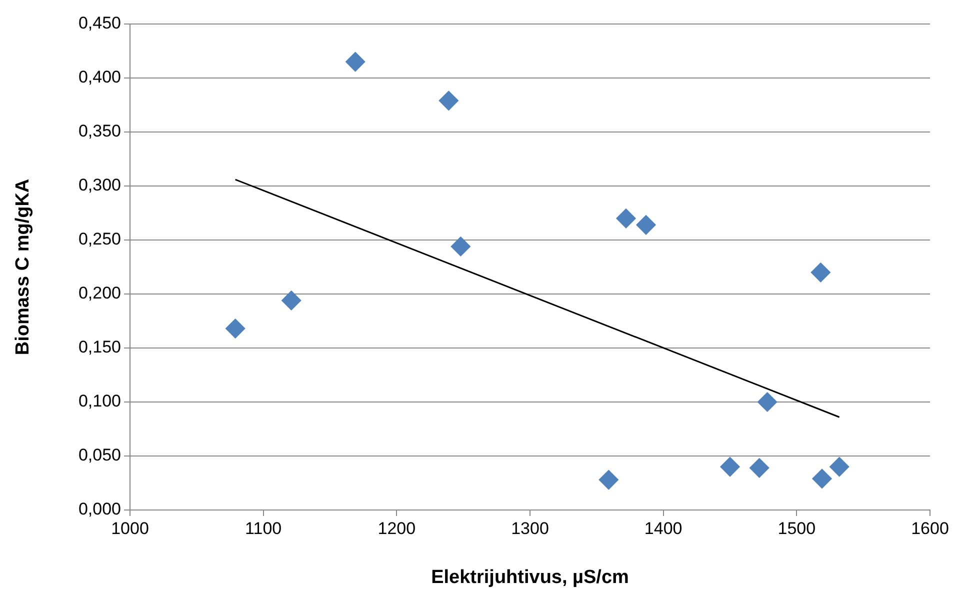 Image resolution: width=960 pixels, height=601 pixels. I want to click on x-tick-label: 1100, so click(263, 528).